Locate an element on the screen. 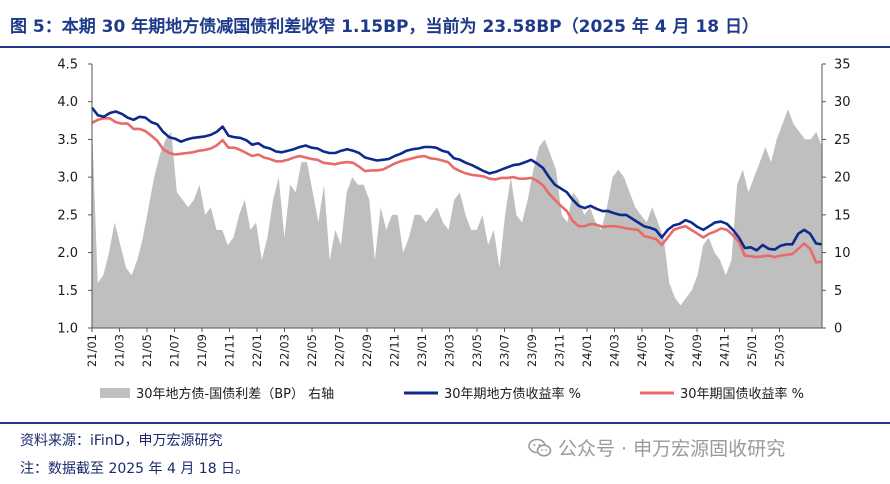  y-right-tick-label: 15 is located at coordinates (842, 215).